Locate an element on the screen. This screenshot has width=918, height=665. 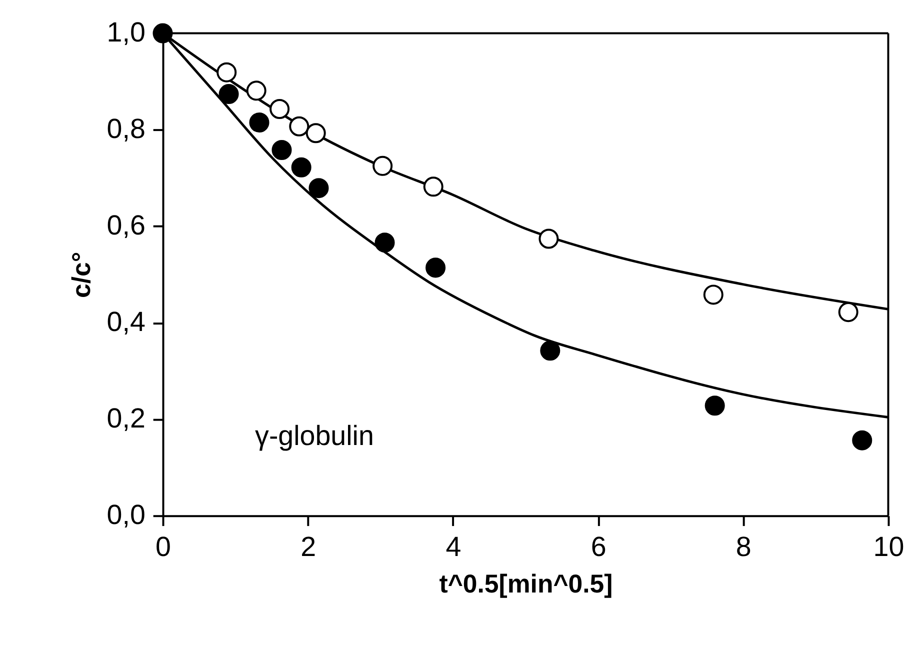
x-tick-label: 4 is located at coordinates (454, 546).